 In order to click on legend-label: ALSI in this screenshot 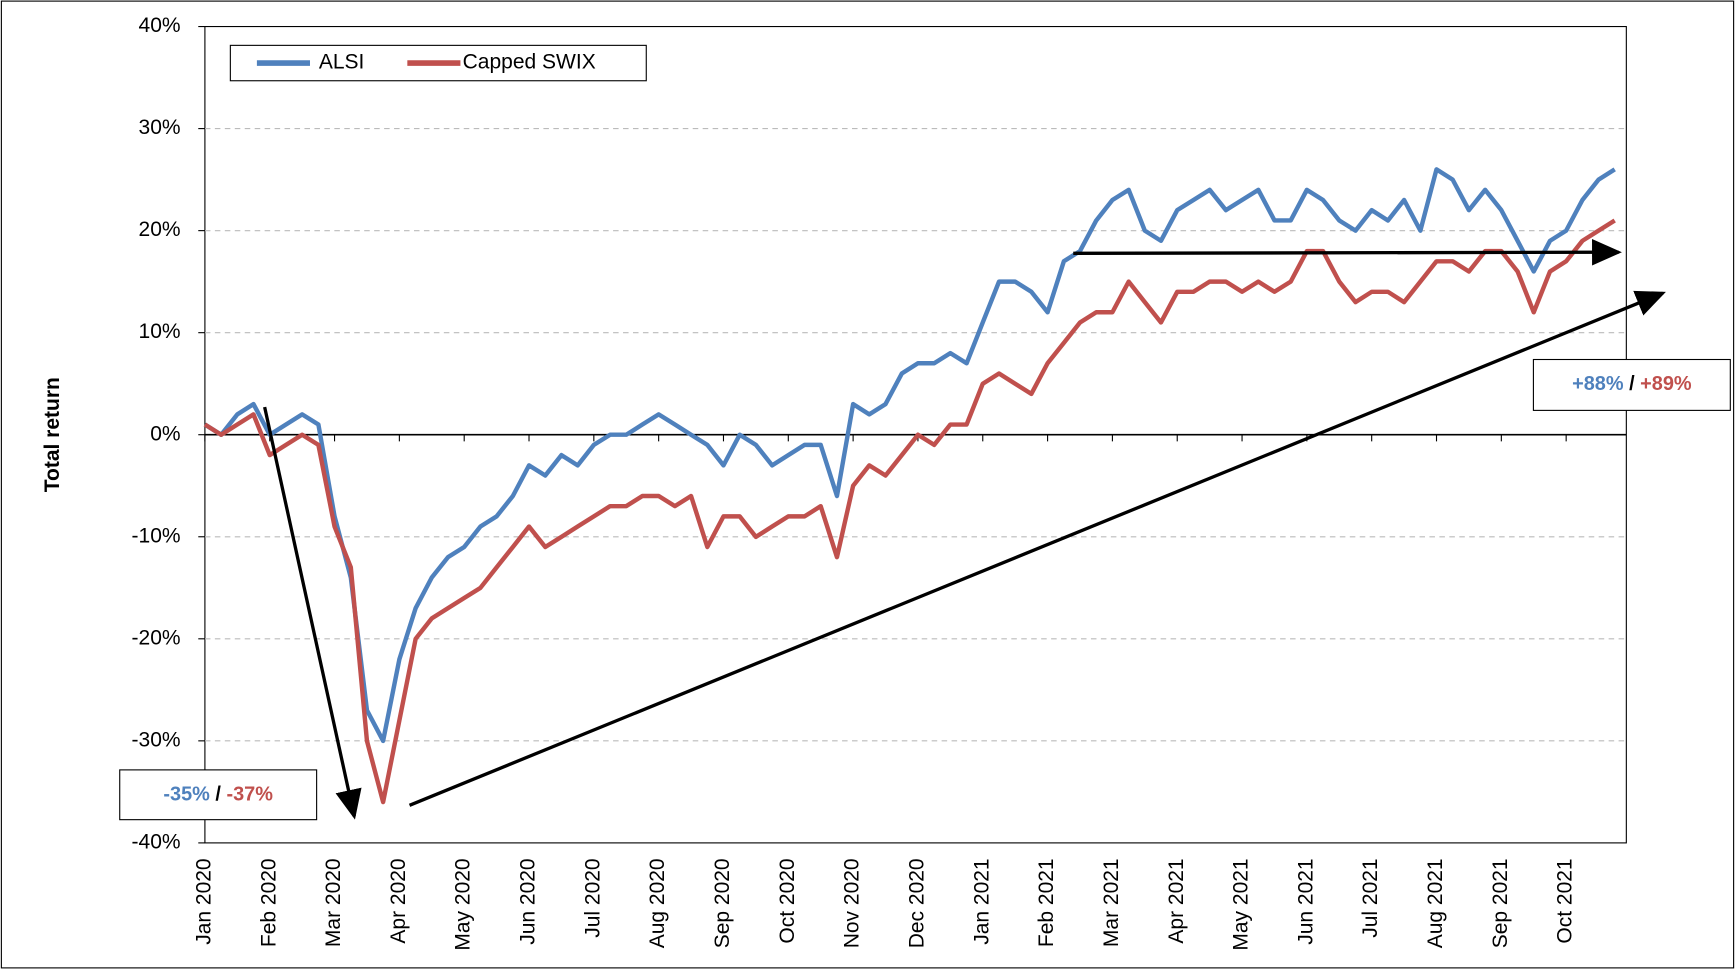, I will do `click(342, 62)`.